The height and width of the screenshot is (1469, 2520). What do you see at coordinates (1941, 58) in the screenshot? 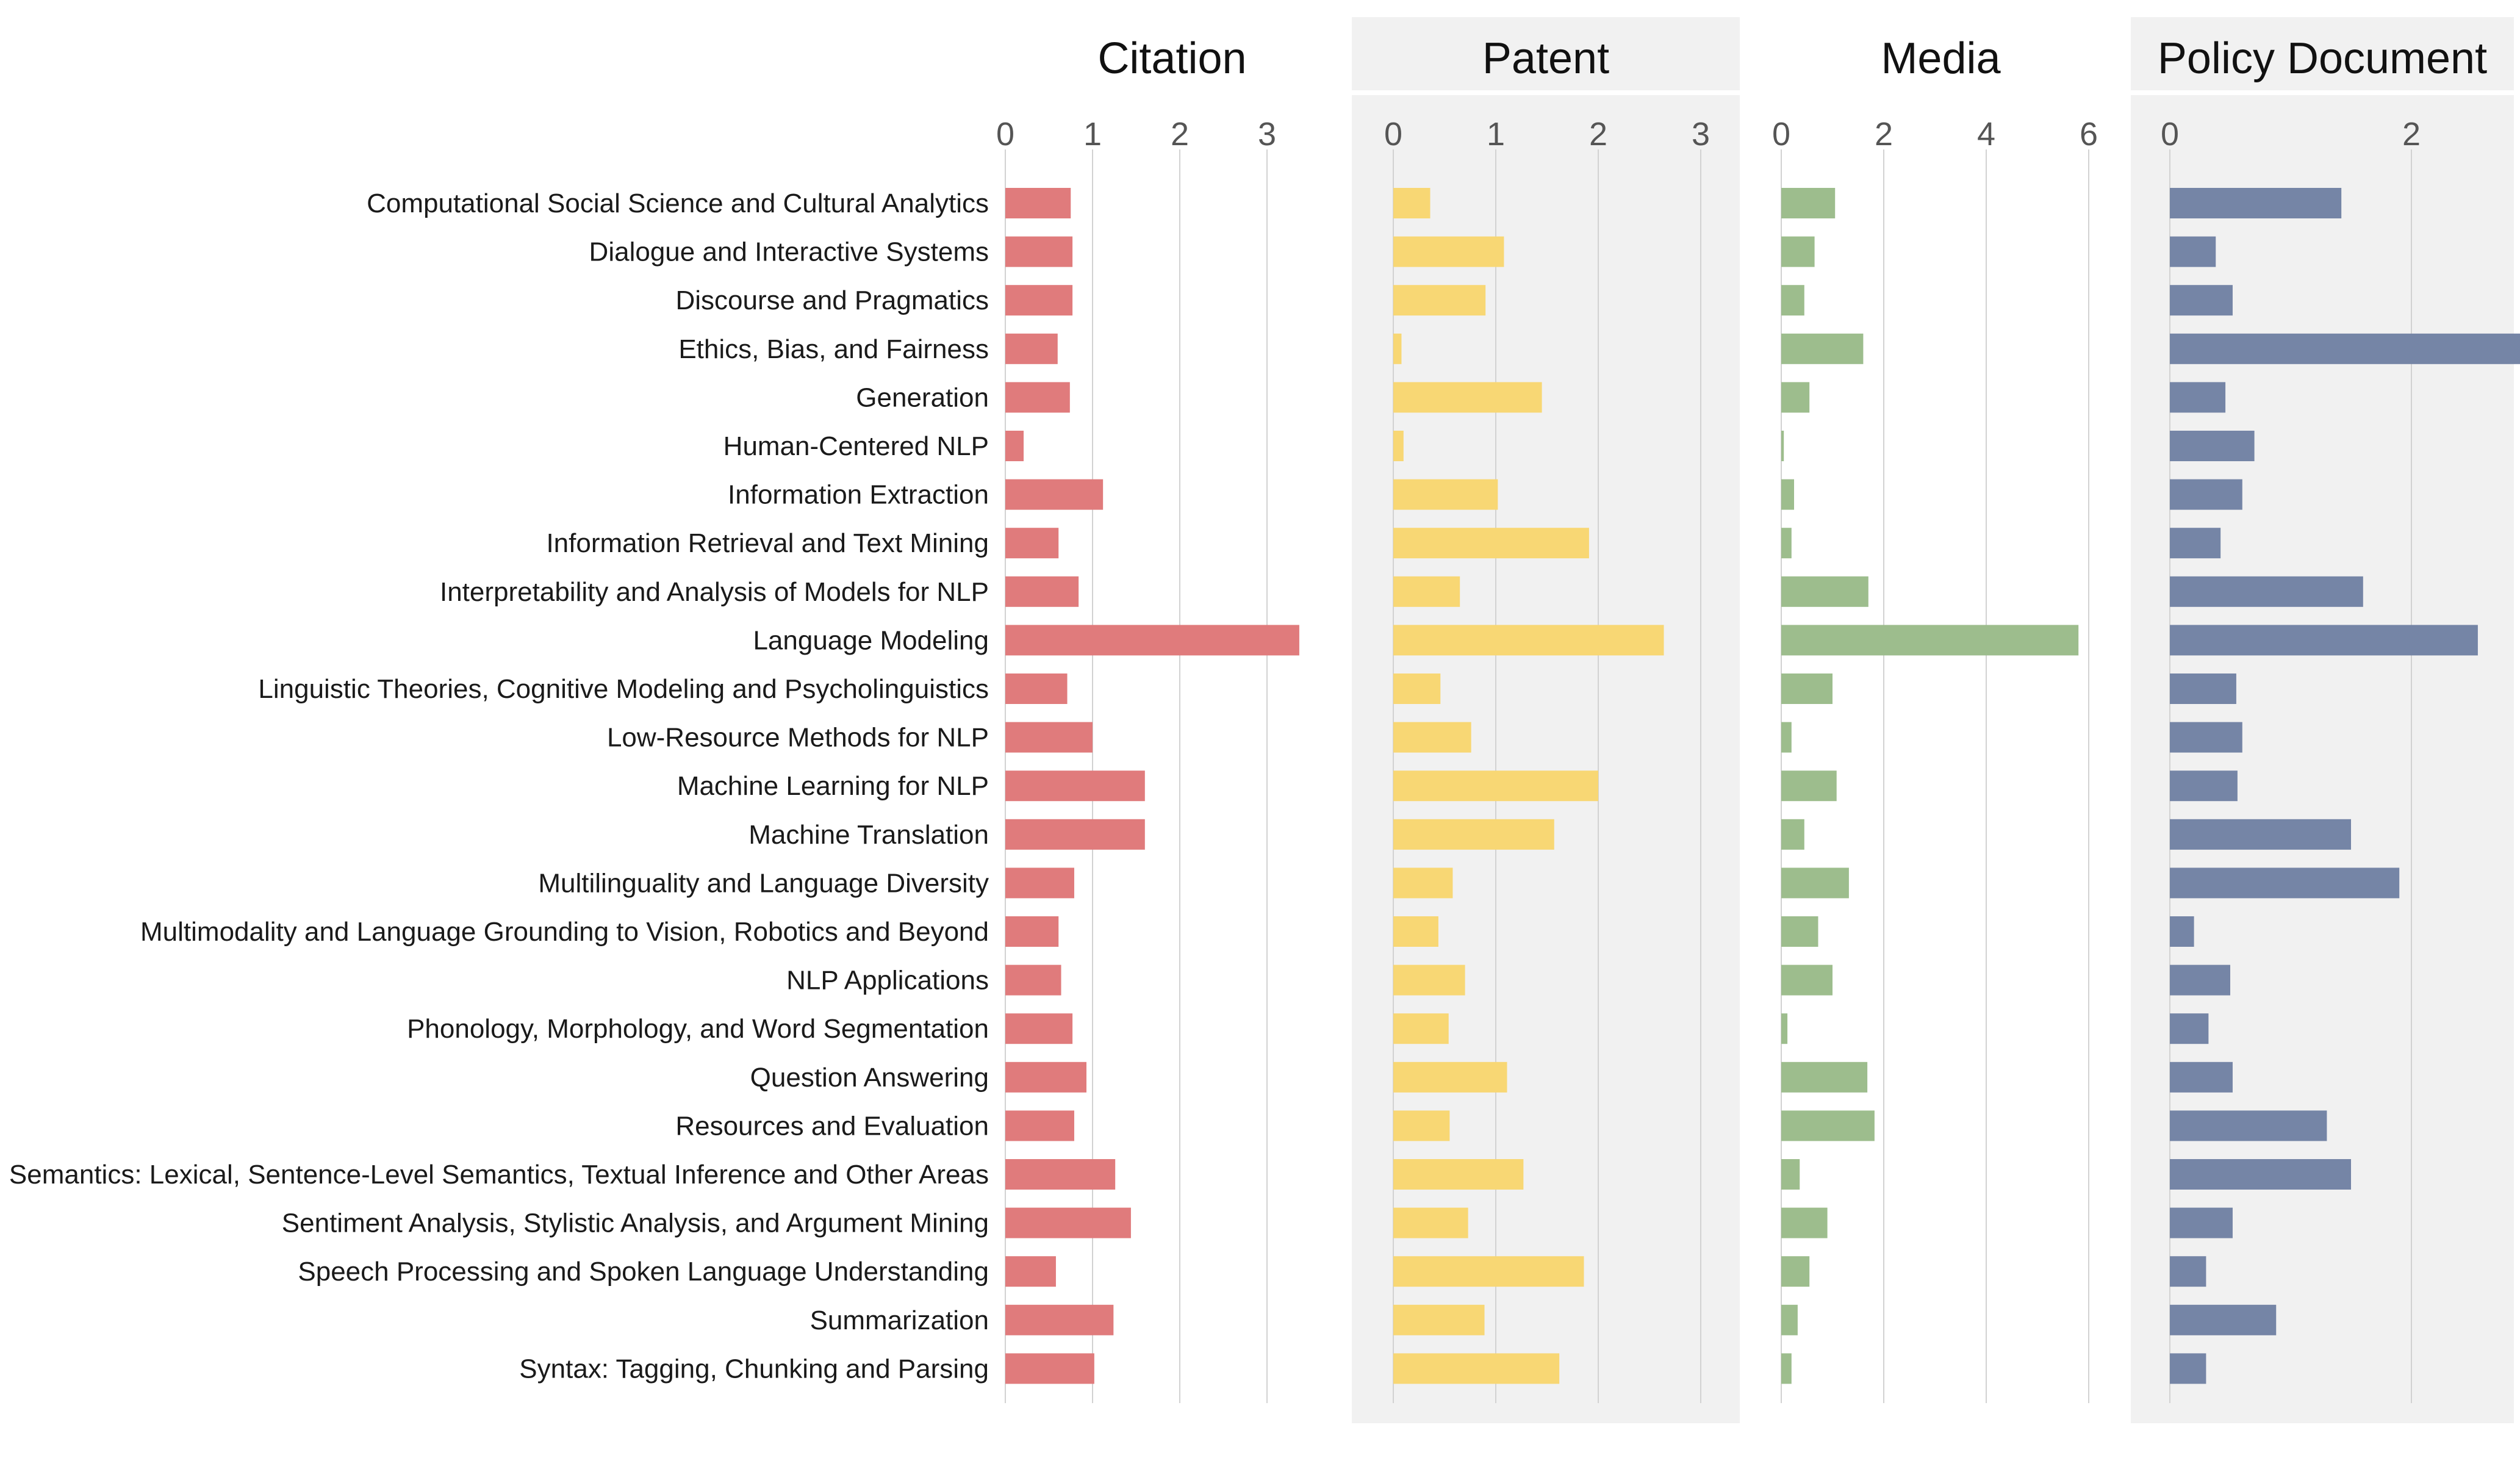
I see `panel-title: Media` at bounding box center [1941, 58].